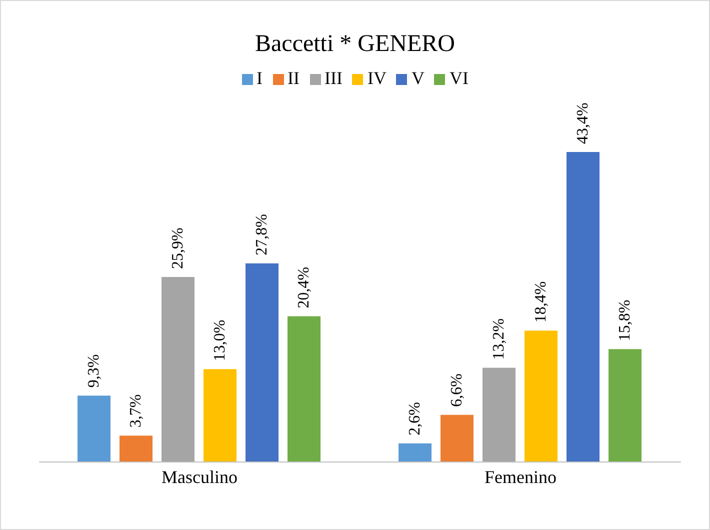 Image resolution: width=710 pixels, height=530 pixels. Describe the element at coordinates (458, 78) in the screenshot. I see `legend-label: VI` at that location.